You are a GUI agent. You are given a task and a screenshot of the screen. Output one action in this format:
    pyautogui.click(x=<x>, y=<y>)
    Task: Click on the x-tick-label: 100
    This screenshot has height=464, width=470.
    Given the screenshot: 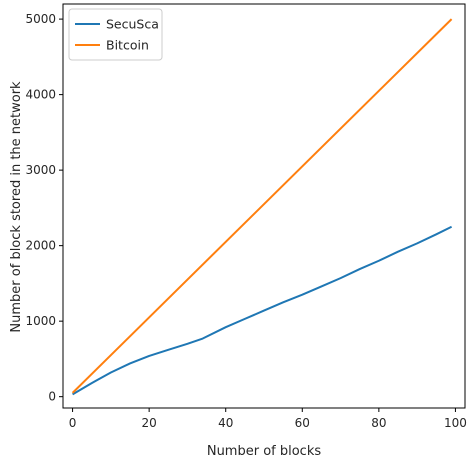 What is the action you would take?
    pyautogui.click(x=455, y=423)
    